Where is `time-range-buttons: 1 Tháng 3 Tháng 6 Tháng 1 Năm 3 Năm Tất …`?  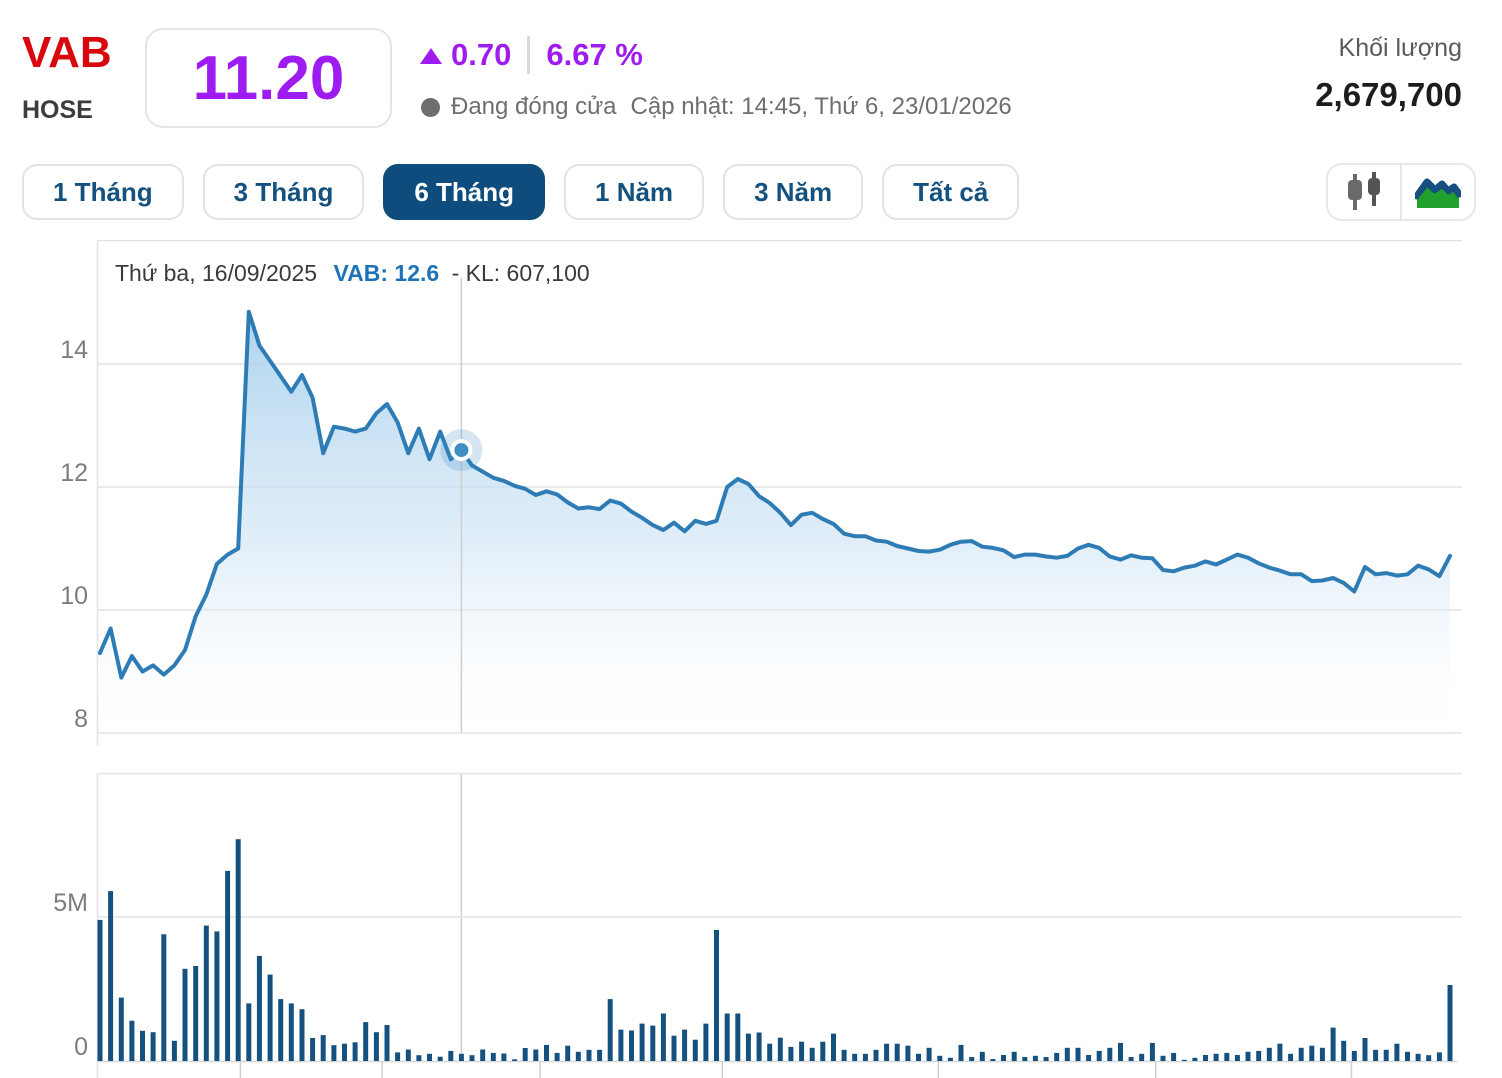
time-range-buttons: 1 Tháng 3 Tháng 6 Tháng 1 Năm 3 Năm Tất … is located at coordinates (521, 192).